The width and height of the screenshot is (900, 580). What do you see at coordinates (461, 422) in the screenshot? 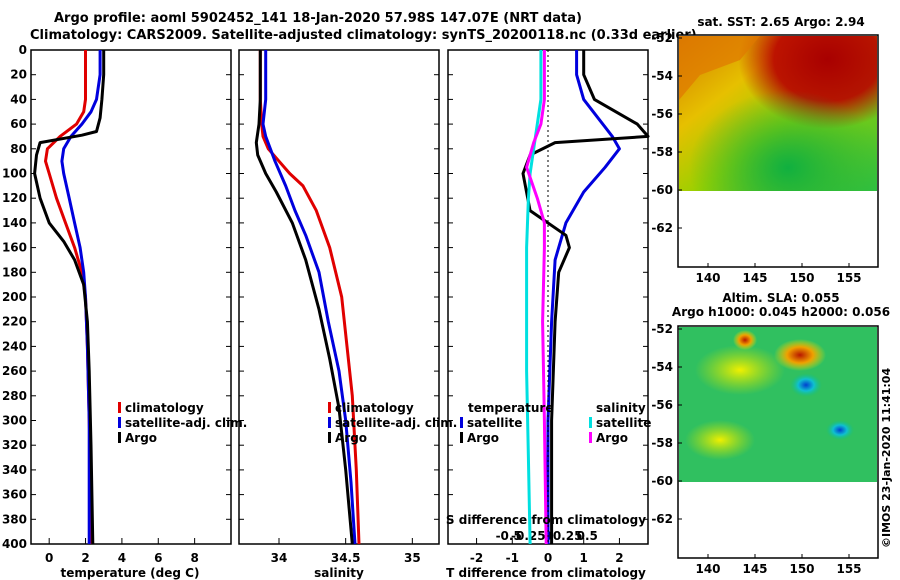
I see `legend-t-satellite-swatch` at bounding box center [461, 422].